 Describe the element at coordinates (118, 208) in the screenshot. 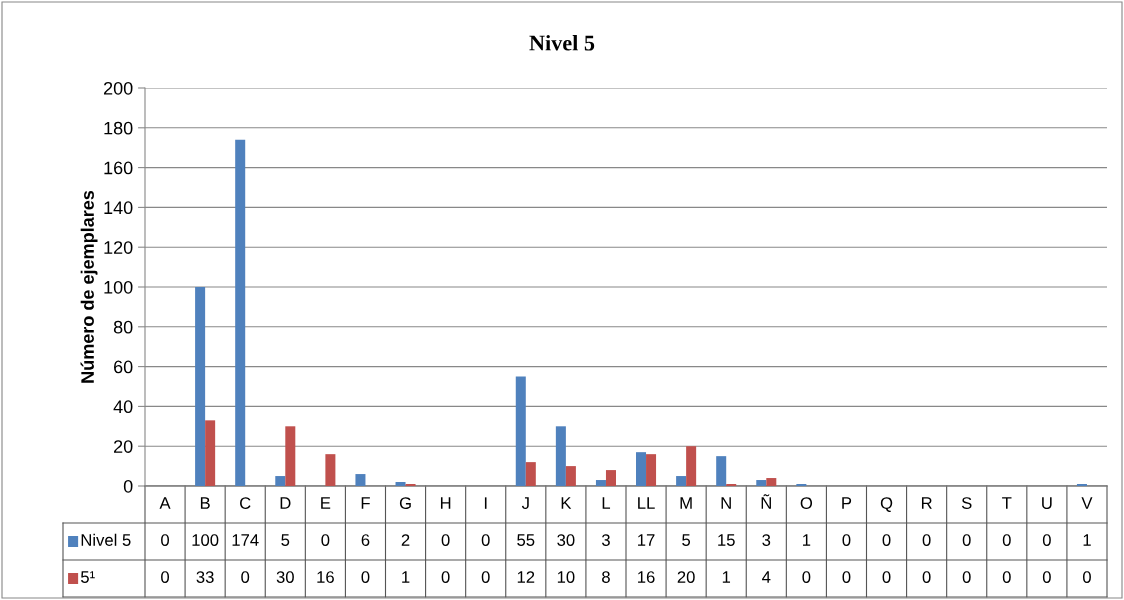

I see `y-tick-label: 140` at that location.